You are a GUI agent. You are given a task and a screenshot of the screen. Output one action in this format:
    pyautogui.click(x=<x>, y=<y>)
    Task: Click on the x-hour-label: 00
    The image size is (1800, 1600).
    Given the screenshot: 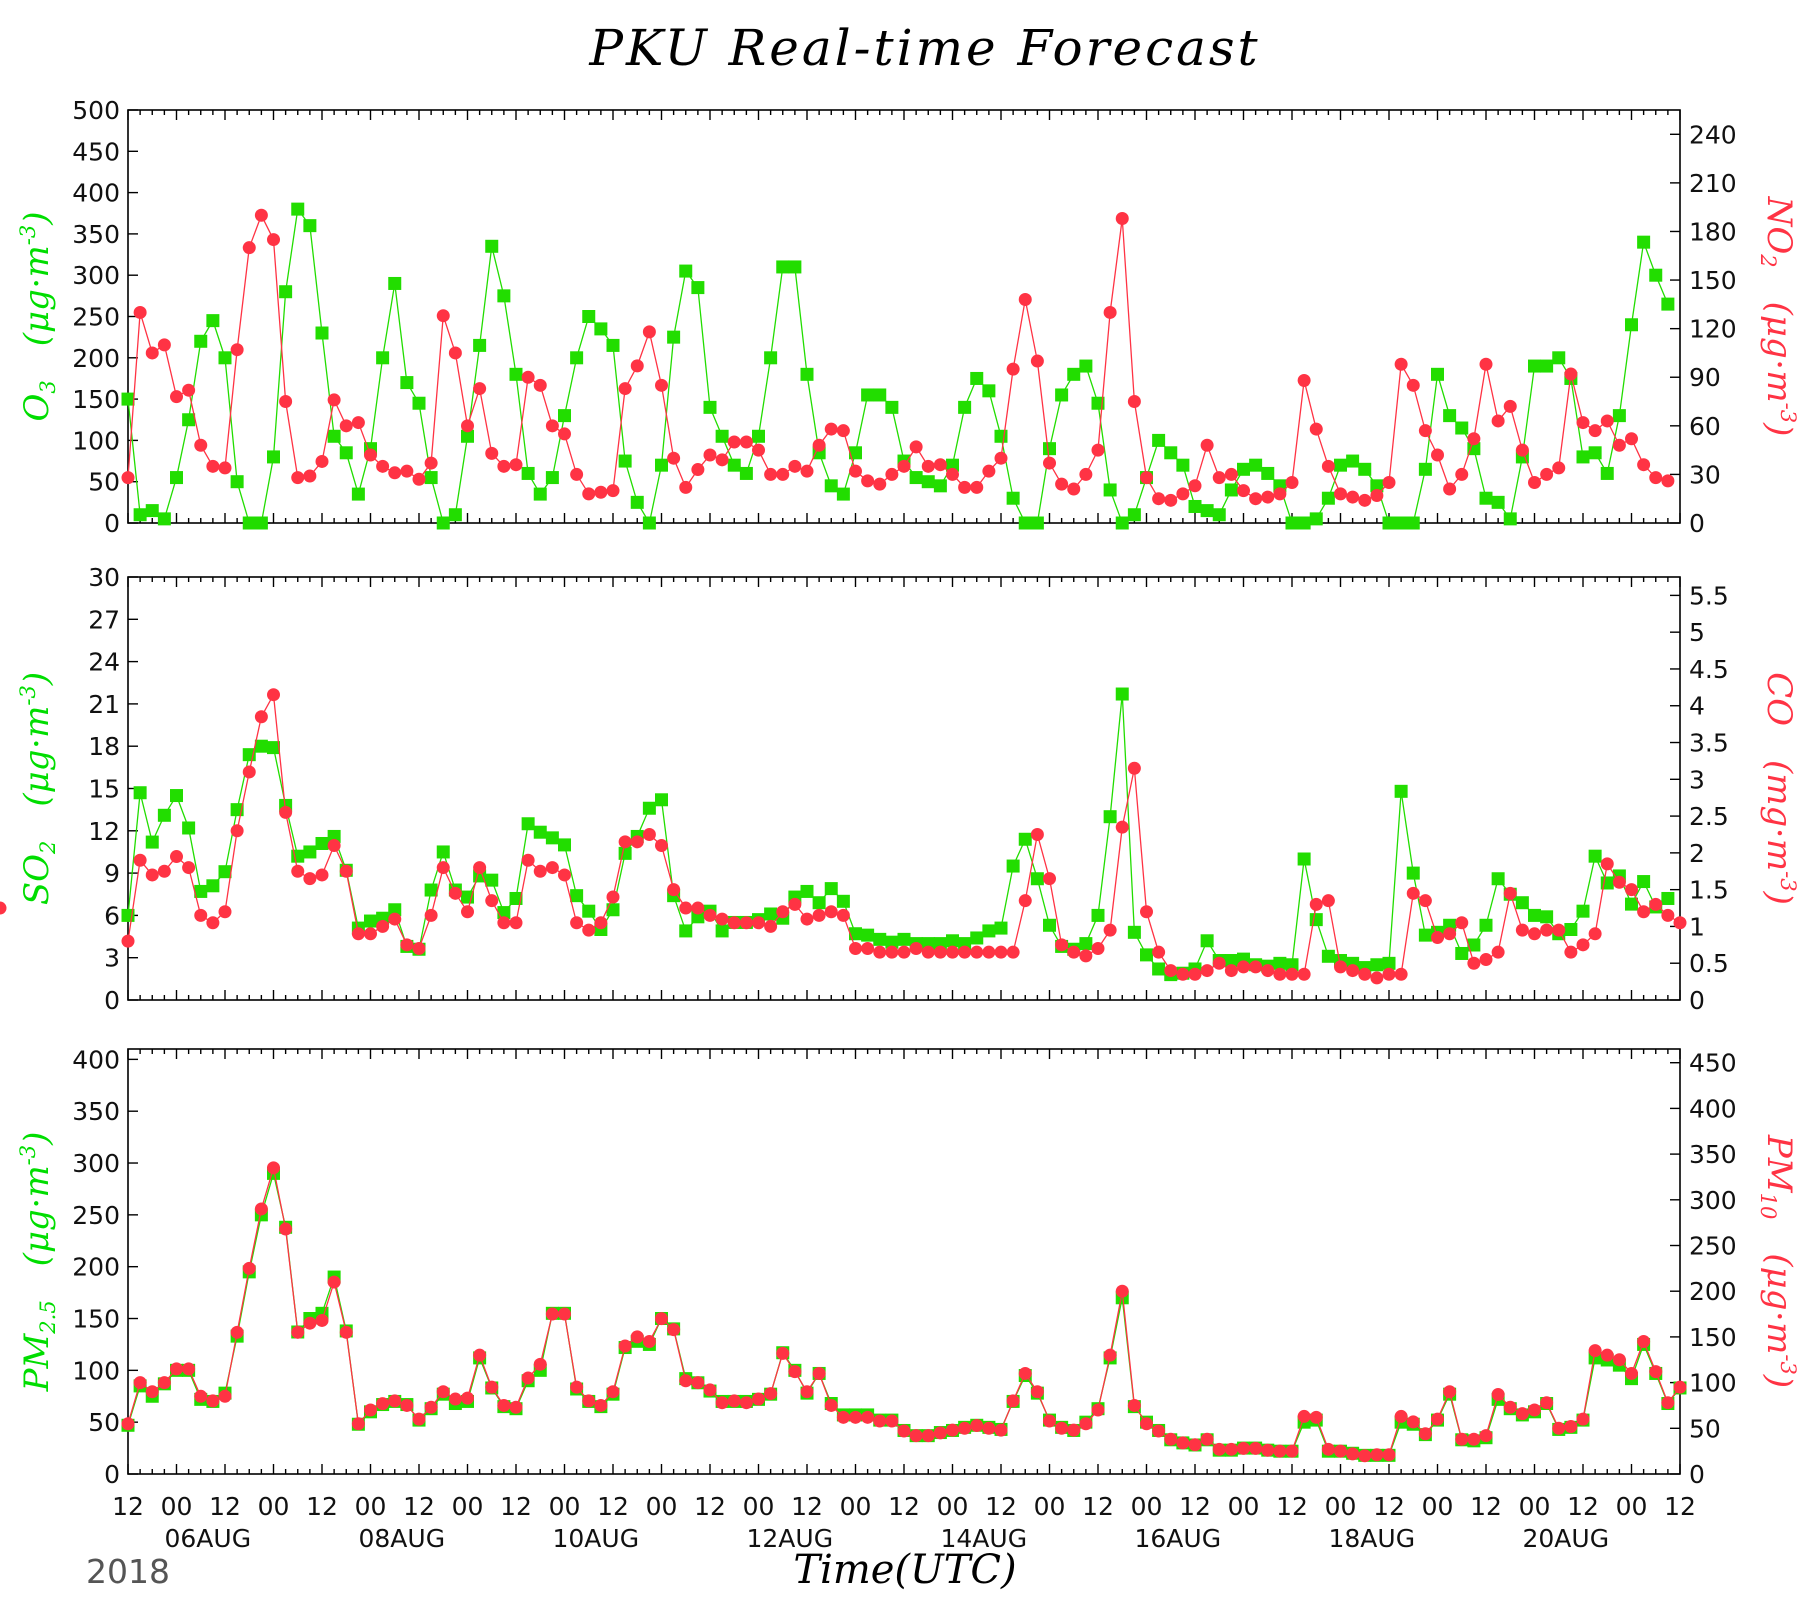 What is the action you would take?
    pyautogui.click(x=468, y=1506)
    